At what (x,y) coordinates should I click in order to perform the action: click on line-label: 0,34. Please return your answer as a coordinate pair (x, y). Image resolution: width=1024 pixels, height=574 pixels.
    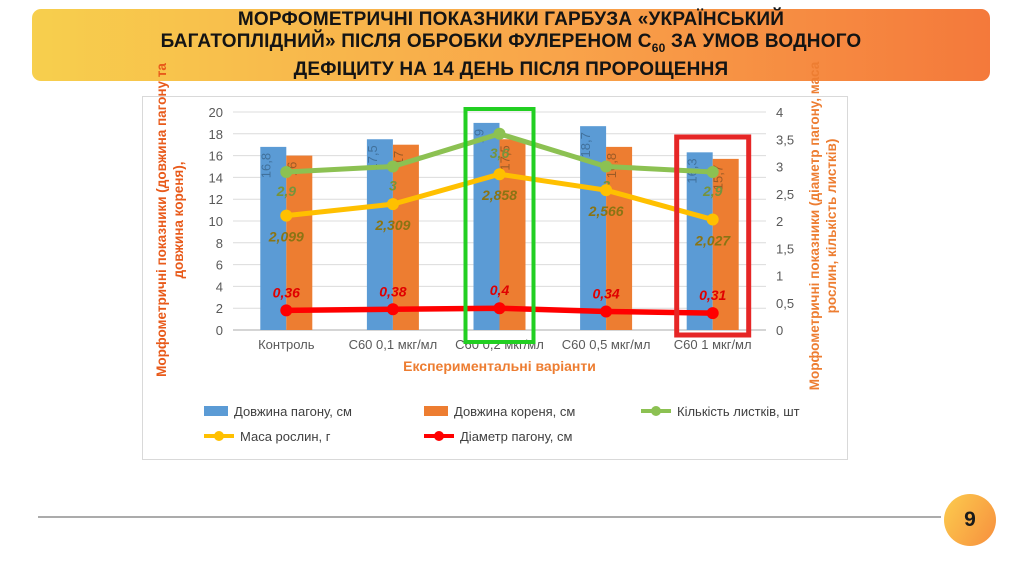
    Looking at the image, I should click on (605, 293).